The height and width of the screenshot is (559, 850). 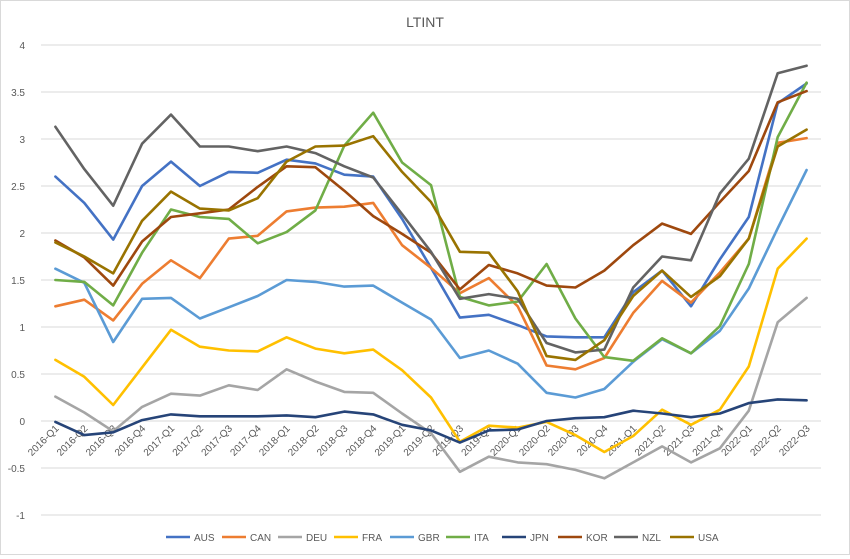 I want to click on legend-label-gbr: GBR, so click(x=429, y=538).